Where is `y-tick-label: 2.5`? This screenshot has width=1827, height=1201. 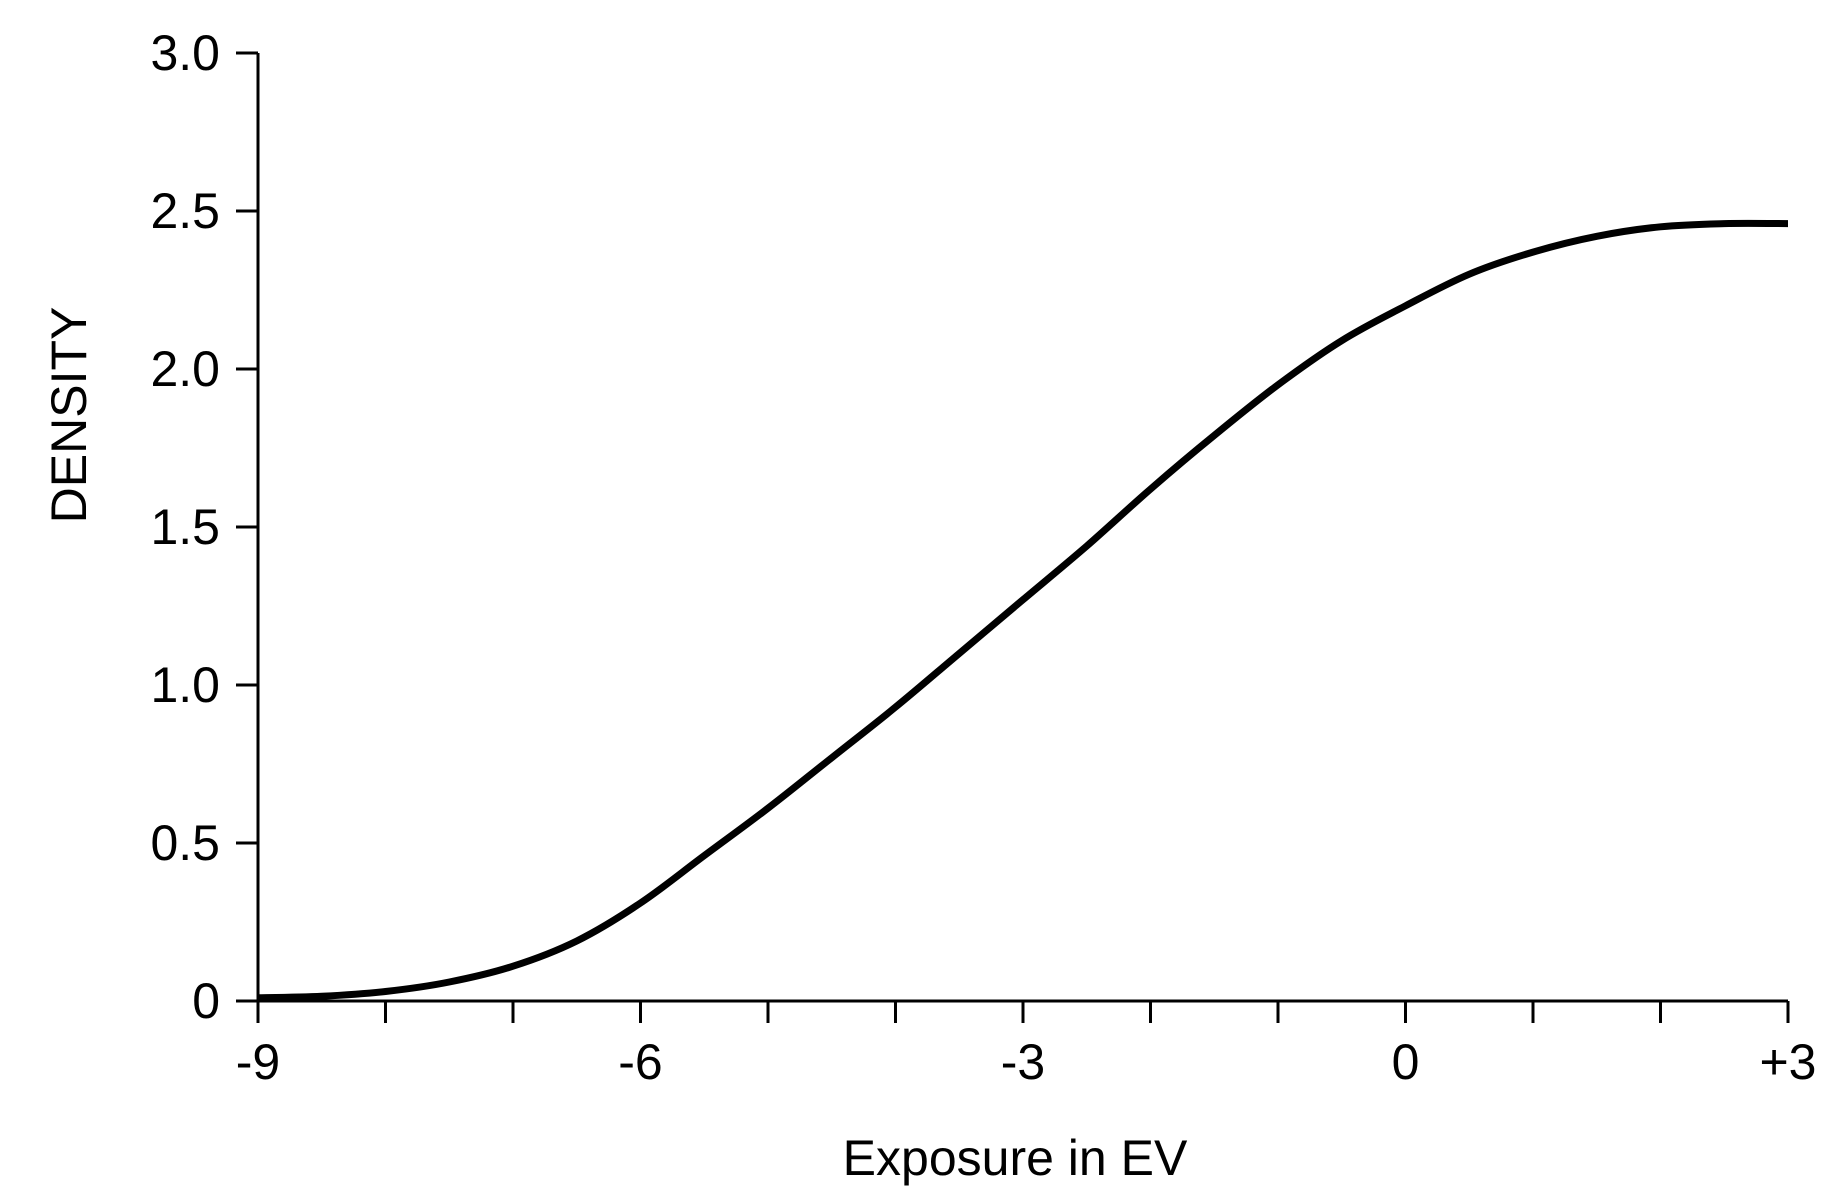
y-tick-label: 2.5 is located at coordinates (185, 211).